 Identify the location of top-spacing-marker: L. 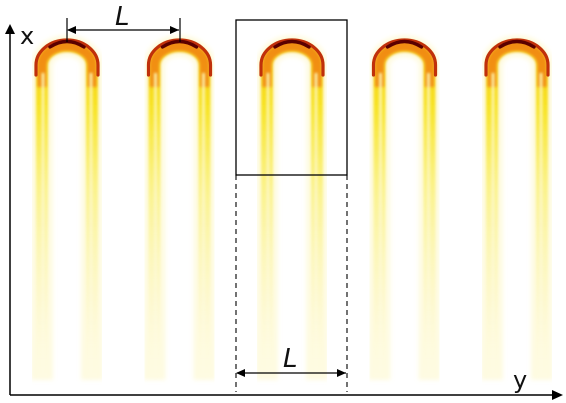
(123, 22).